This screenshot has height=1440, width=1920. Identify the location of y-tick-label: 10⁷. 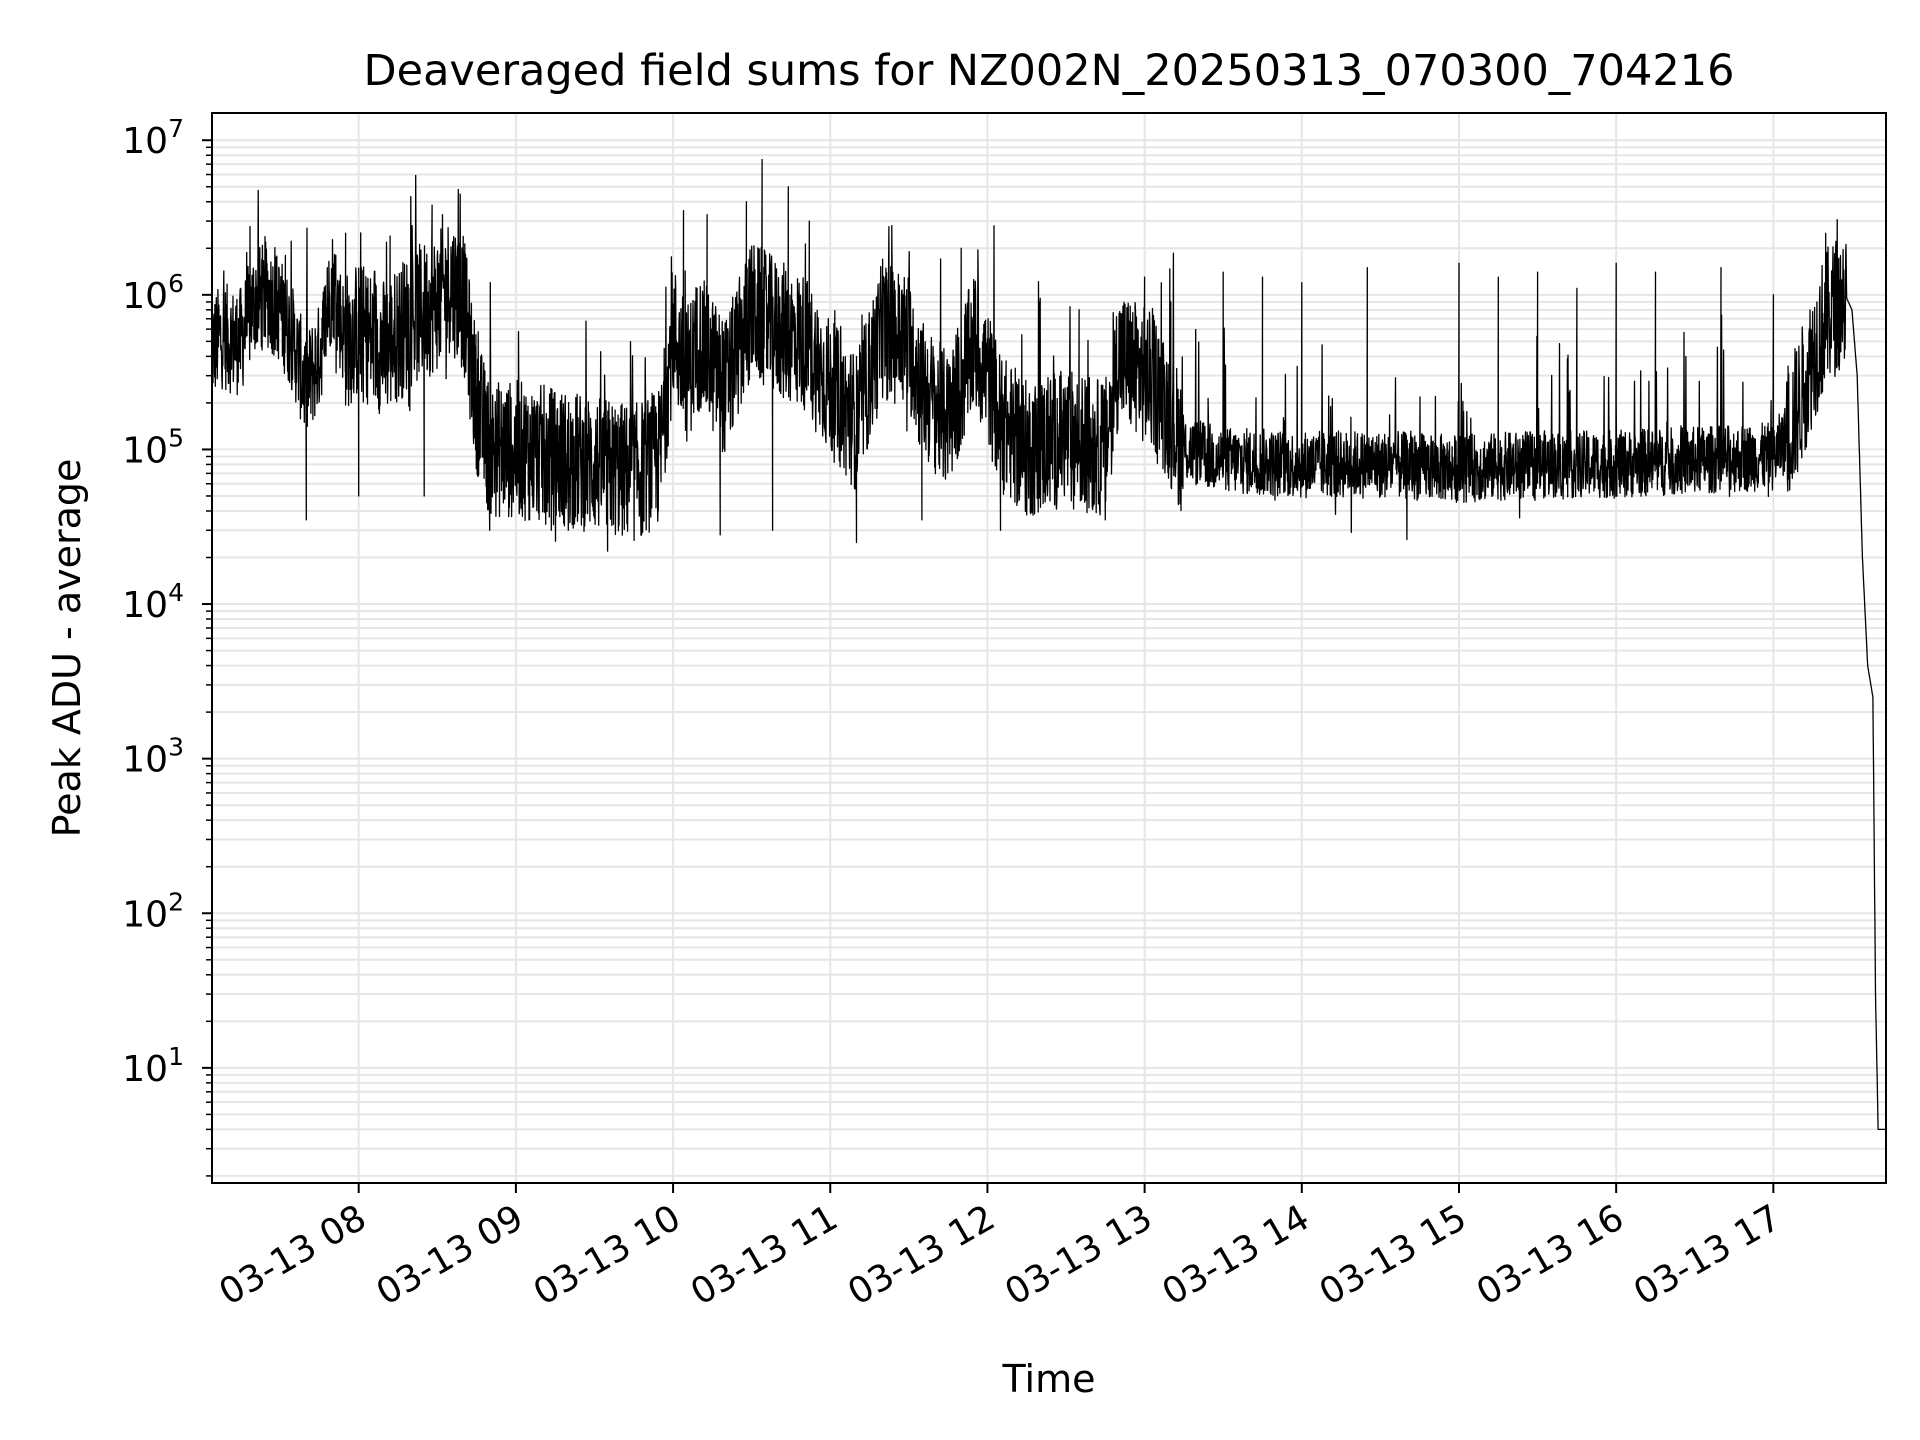
(153, 138).